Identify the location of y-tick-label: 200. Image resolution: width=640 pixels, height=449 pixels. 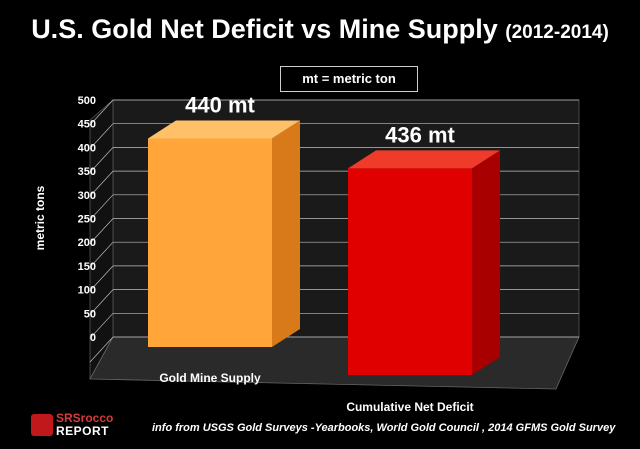
(87, 243).